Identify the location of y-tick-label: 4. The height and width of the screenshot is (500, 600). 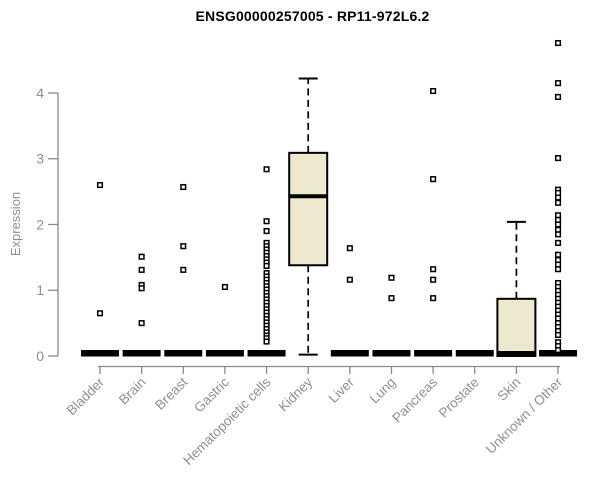
(40, 93).